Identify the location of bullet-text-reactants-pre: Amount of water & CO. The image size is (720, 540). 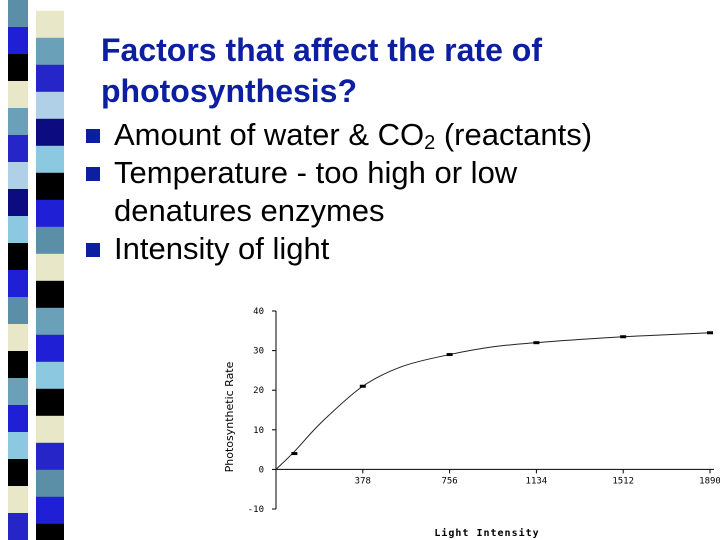
(269, 134).